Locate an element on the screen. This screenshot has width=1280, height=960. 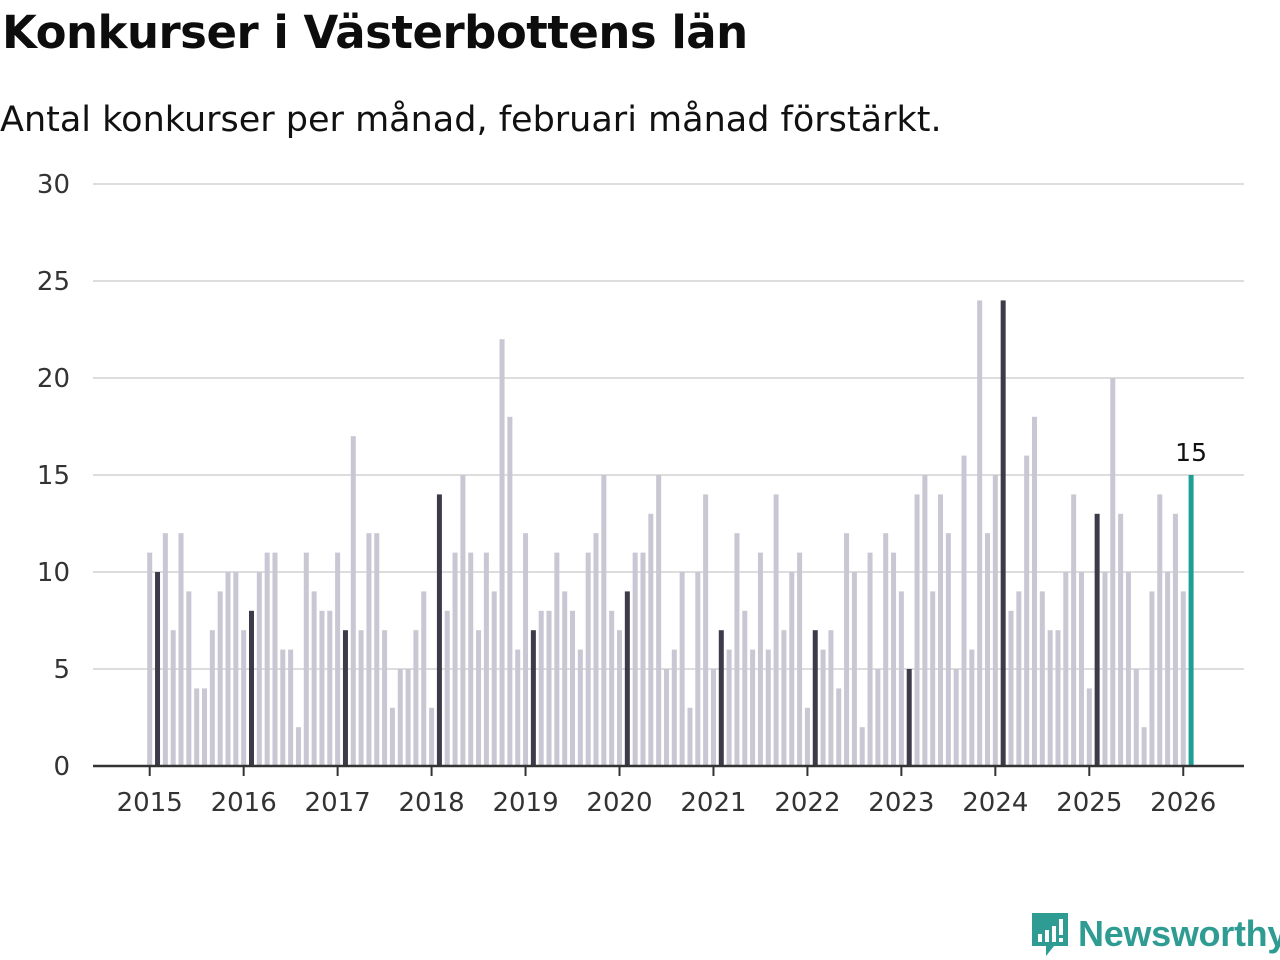
latest-bar is located at coordinates (1191, 620).